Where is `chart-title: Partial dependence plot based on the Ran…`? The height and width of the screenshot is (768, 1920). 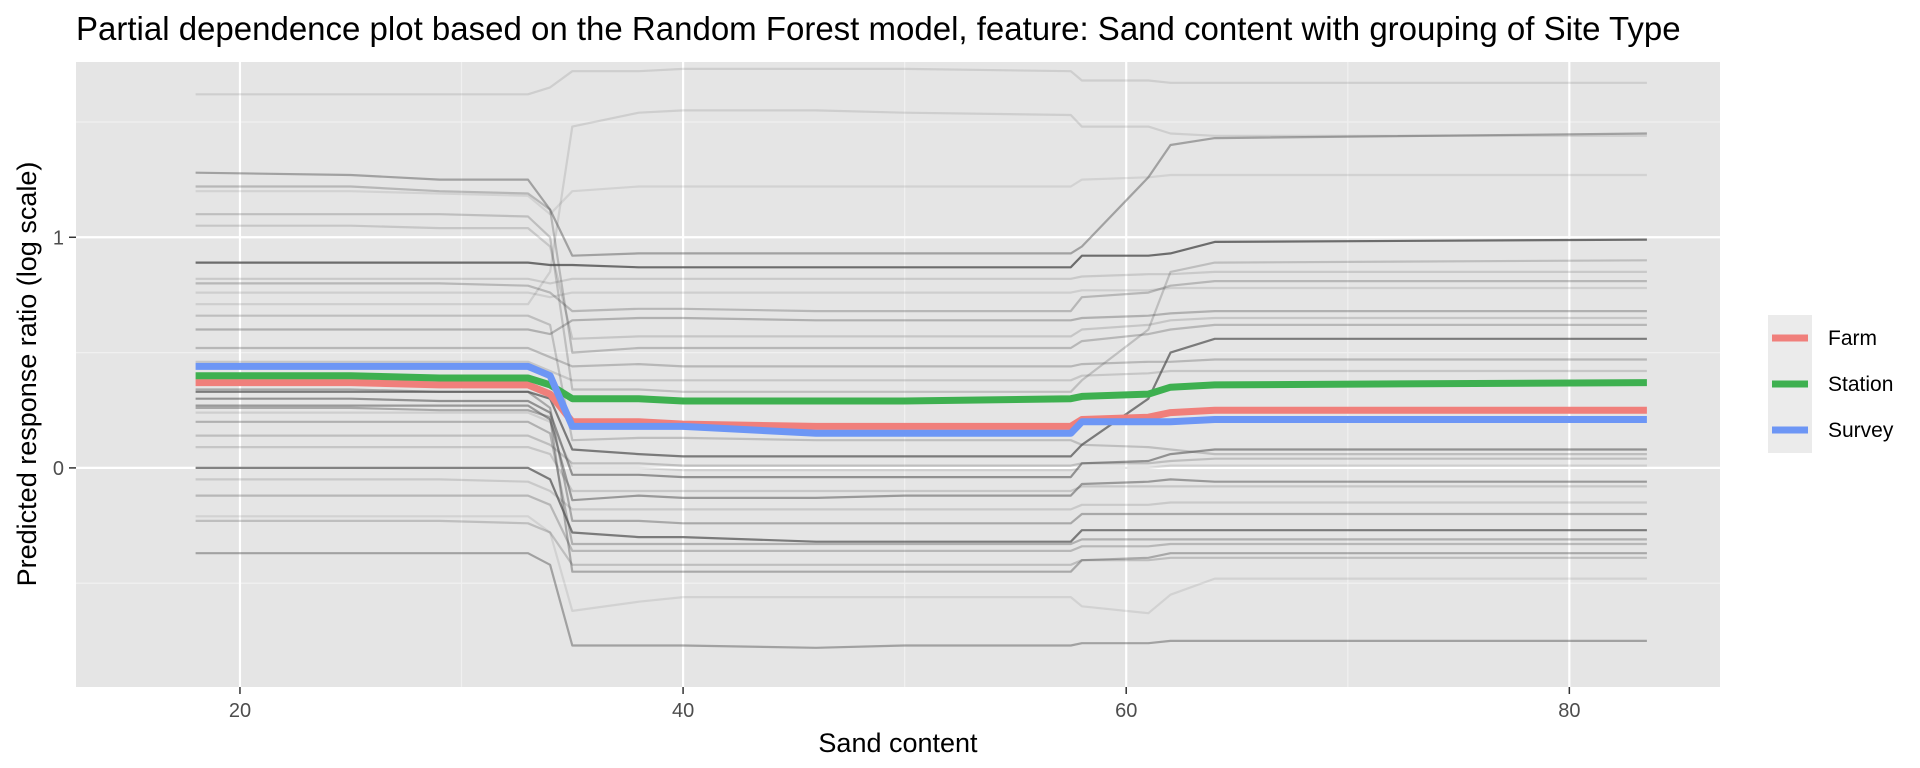
chart-title: Partial dependence plot based on the Ran… is located at coordinates (878, 28).